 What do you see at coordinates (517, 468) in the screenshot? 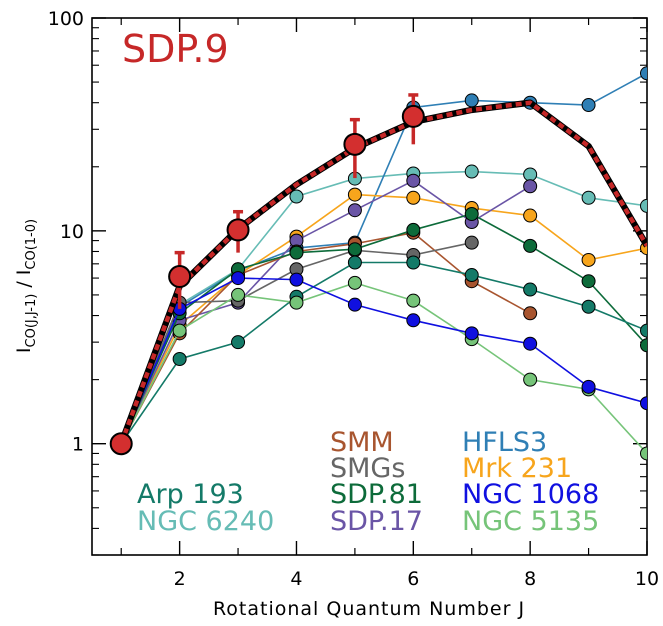
I see `legend-item-mrk-231: Mrk 231` at bounding box center [517, 468].